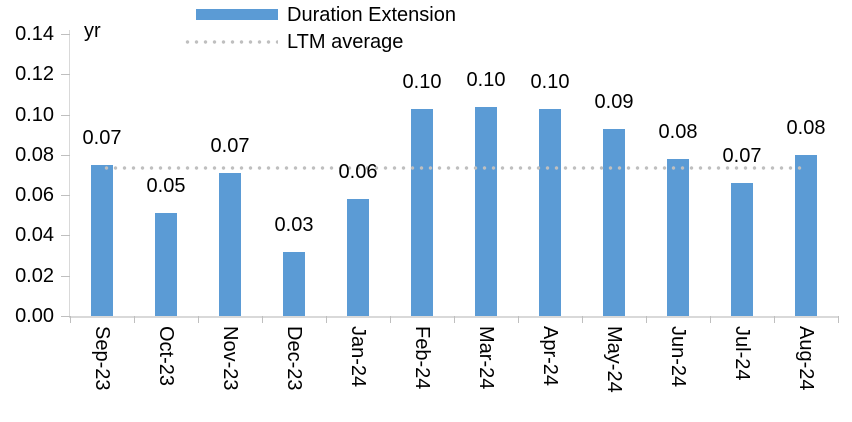  I want to click on bar-value-label: 0.09, so click(614, 102).